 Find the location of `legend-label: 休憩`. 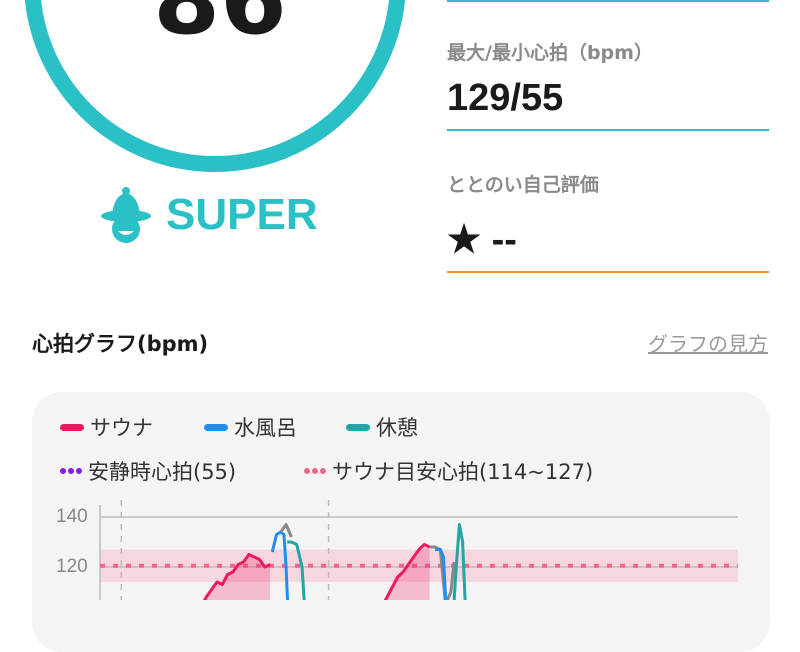

legend-label: 休憩 is located at coordinates (397, 428).